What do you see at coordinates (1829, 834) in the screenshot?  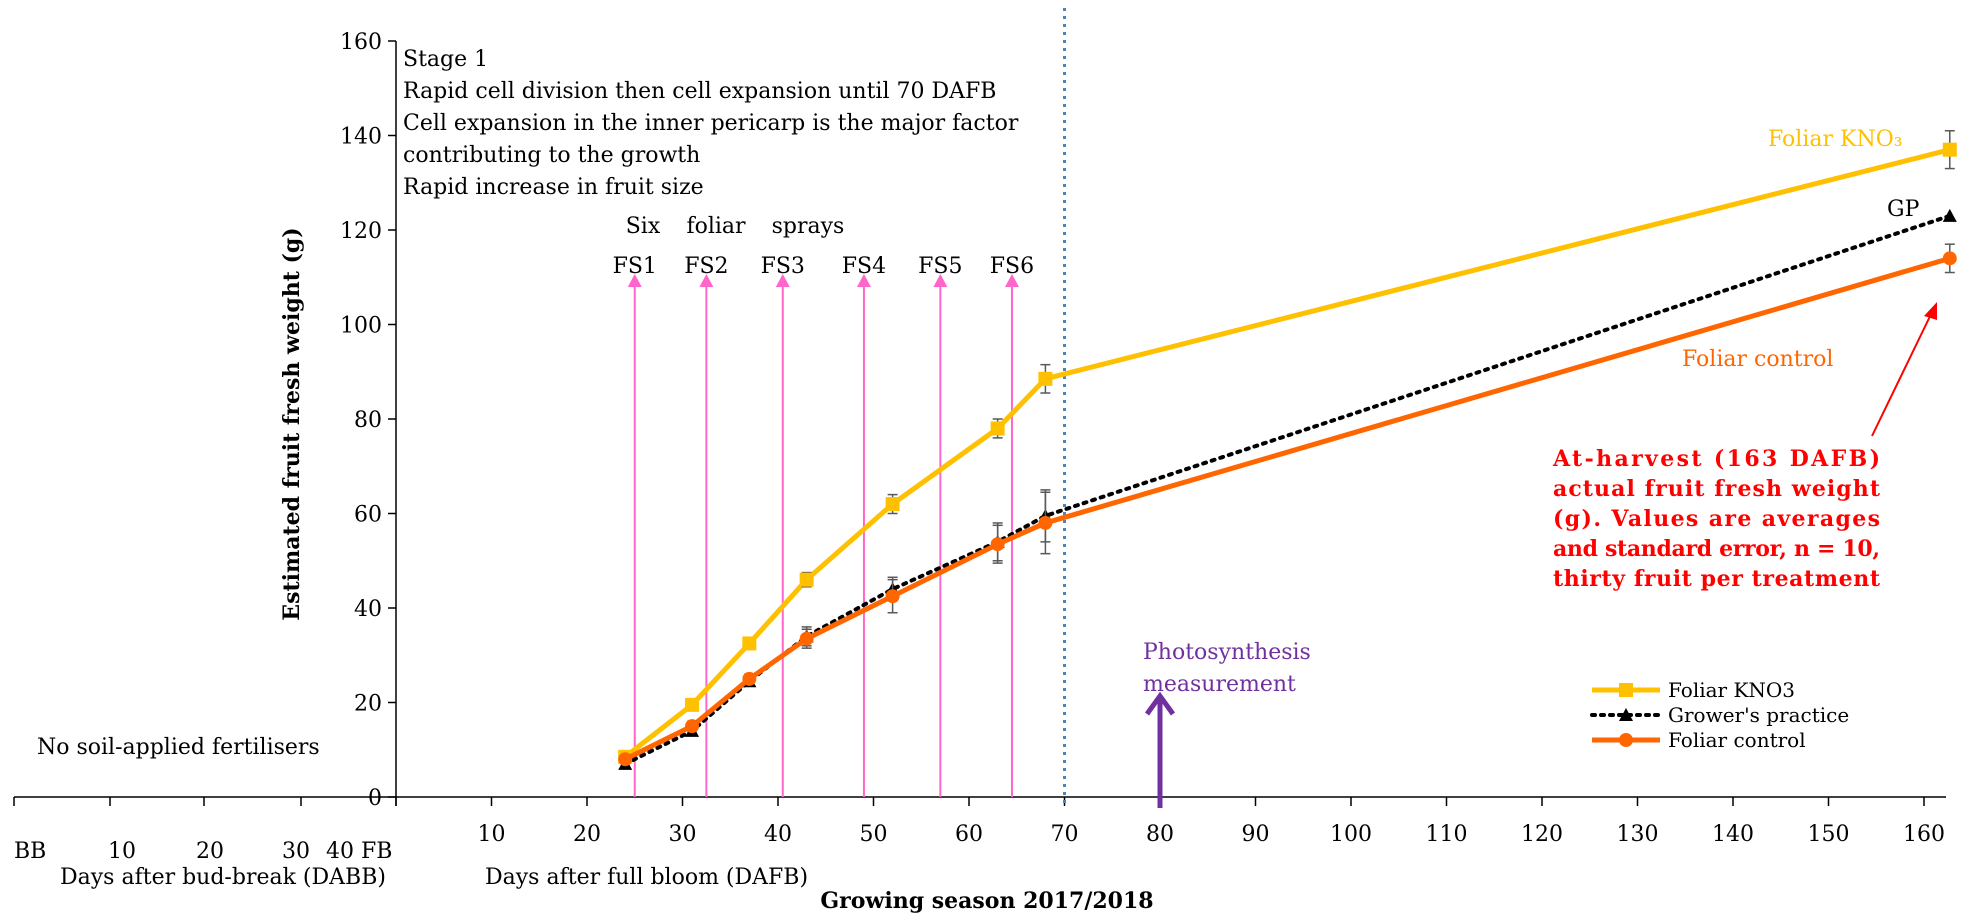 I see `x-tick-label: 150` at bounding box center [1829, 834].